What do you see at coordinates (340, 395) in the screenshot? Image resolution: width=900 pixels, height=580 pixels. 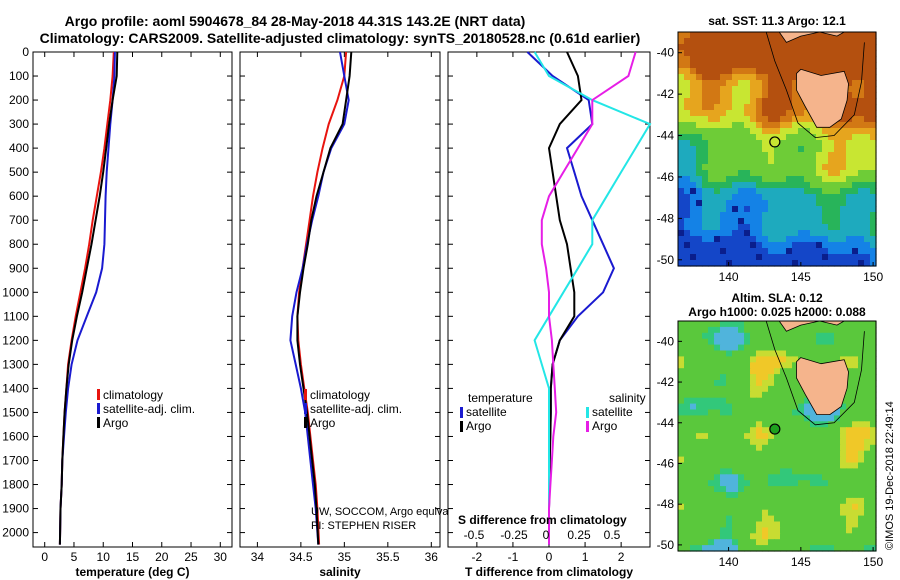 I see `legend-label: climatology` at bounding box center [340, 395].